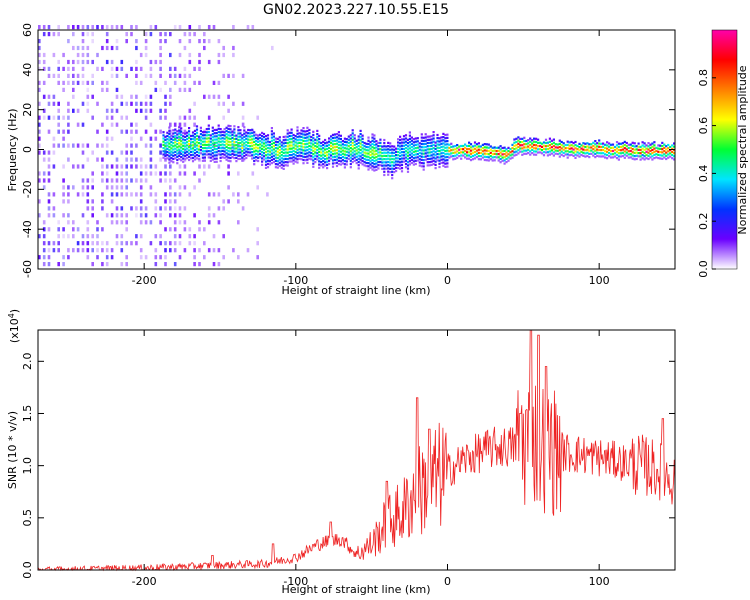  Describe the element at coordinates (27, 466) in the screenshot. I see `y-tick-label: 1.0` at that location.